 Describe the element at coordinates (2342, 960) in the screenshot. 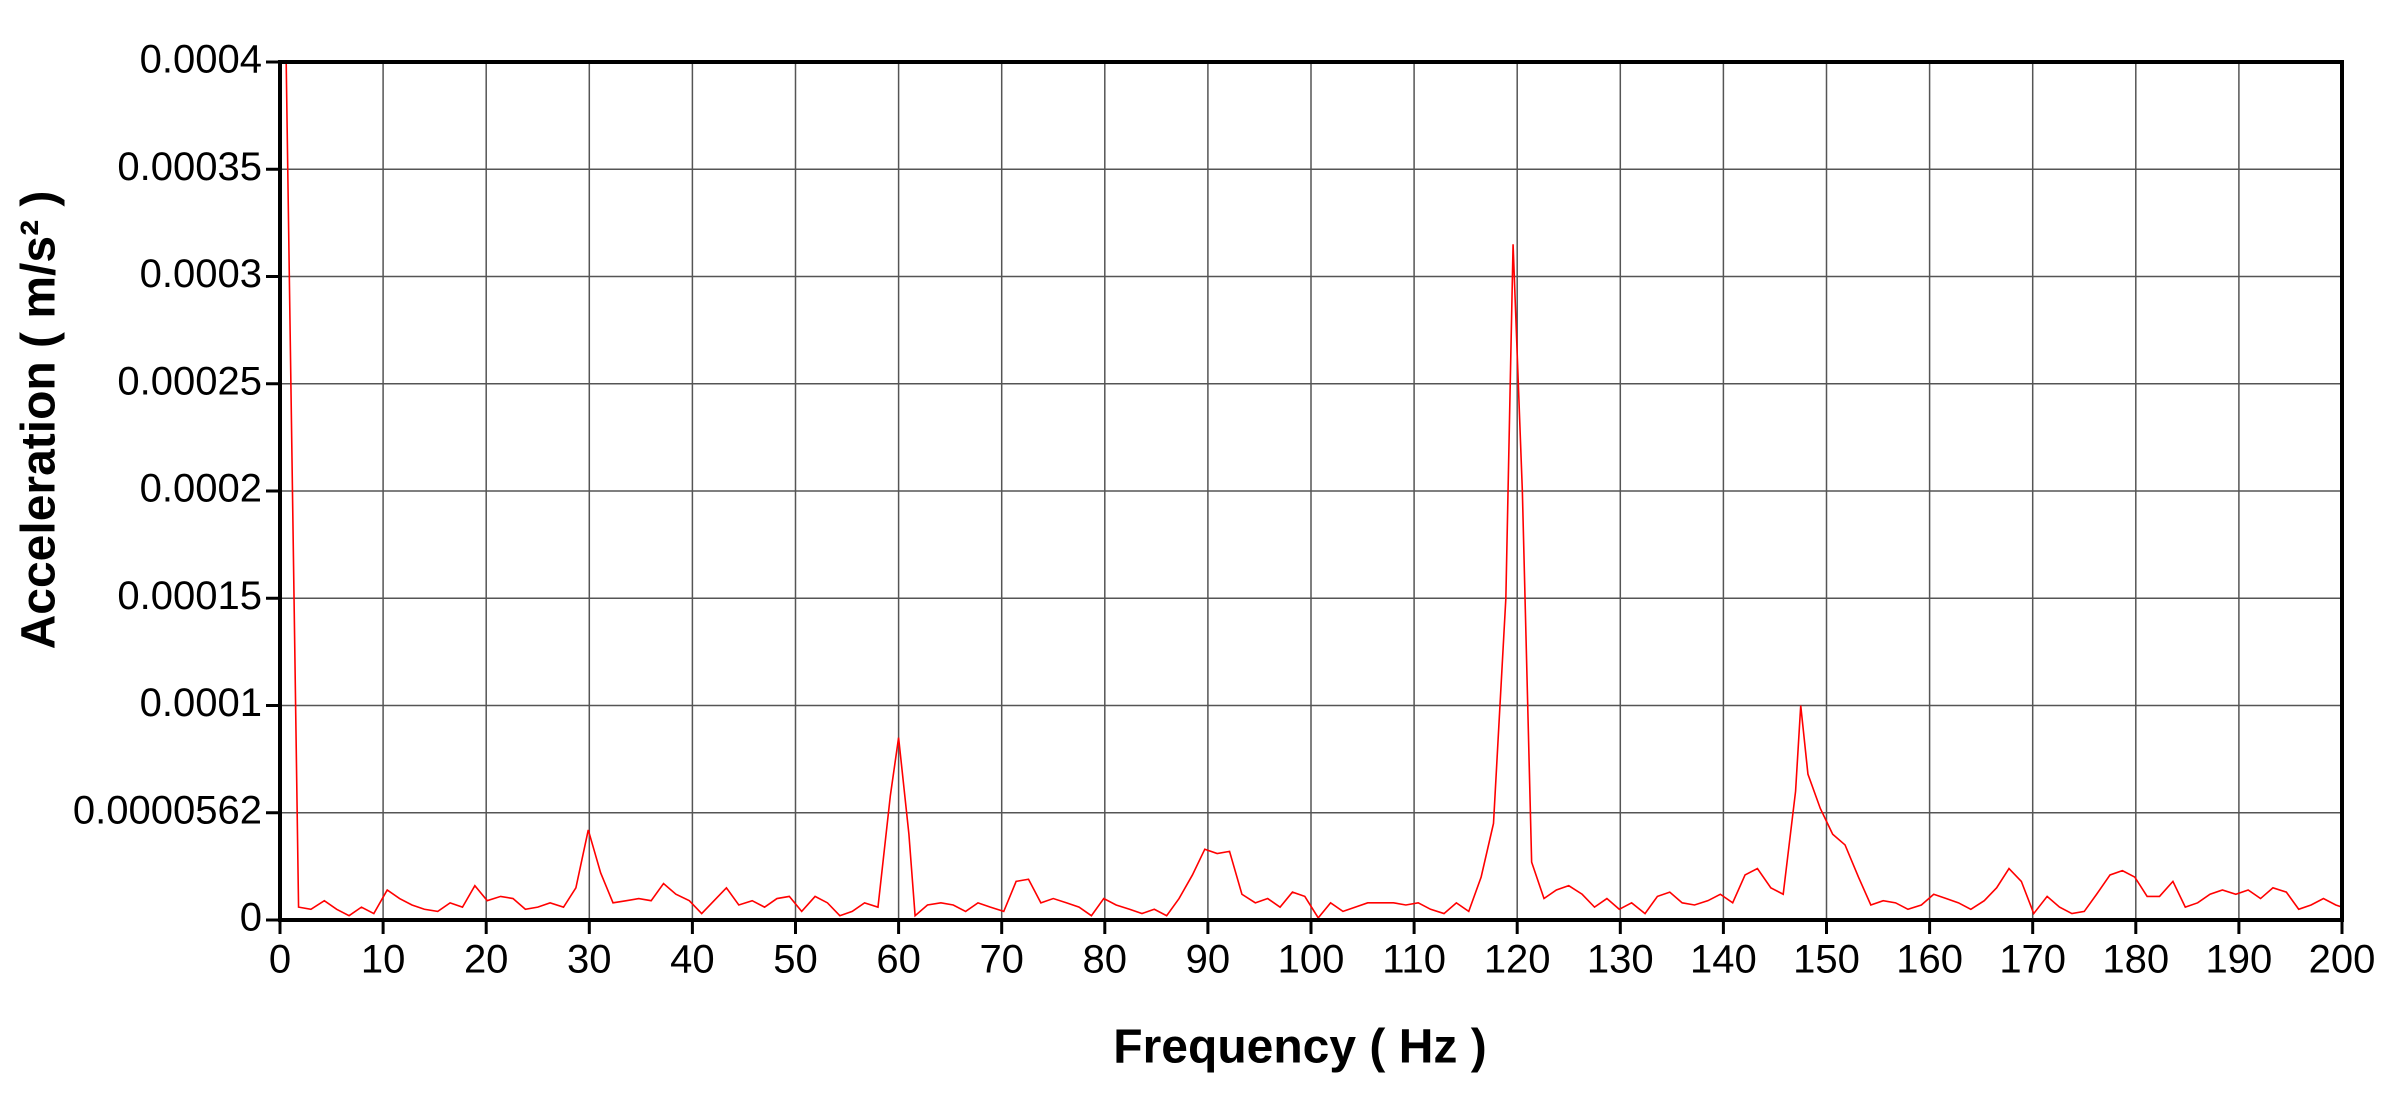

I see `x-tick-label: 200` at that location.